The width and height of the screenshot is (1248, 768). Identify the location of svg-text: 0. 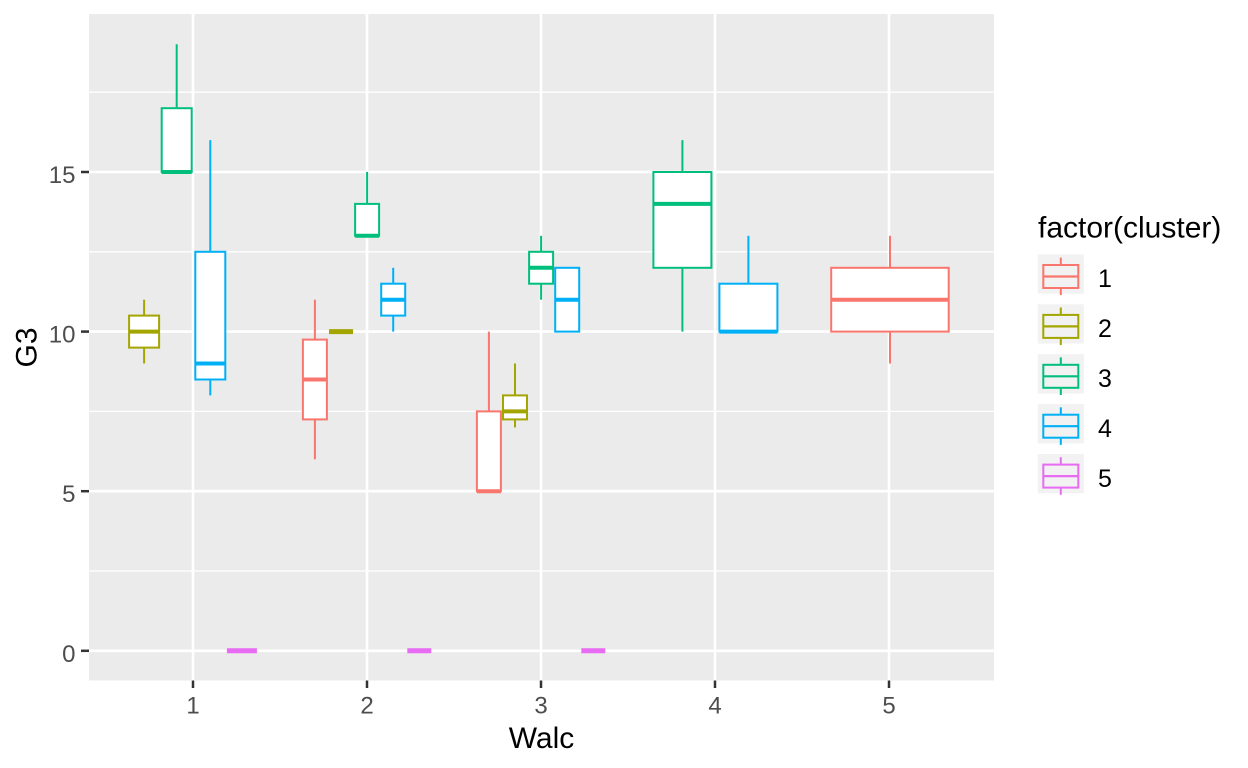
(68, 654).